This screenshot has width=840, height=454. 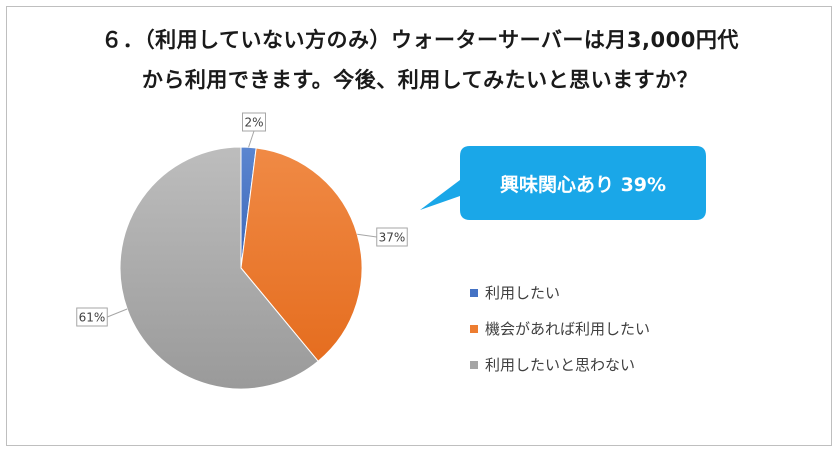 What do you see at coordinates (583, 185) in the screenshot?
I see `callout-text: 興味関心あり 39%` at bounding box center [583, 185].